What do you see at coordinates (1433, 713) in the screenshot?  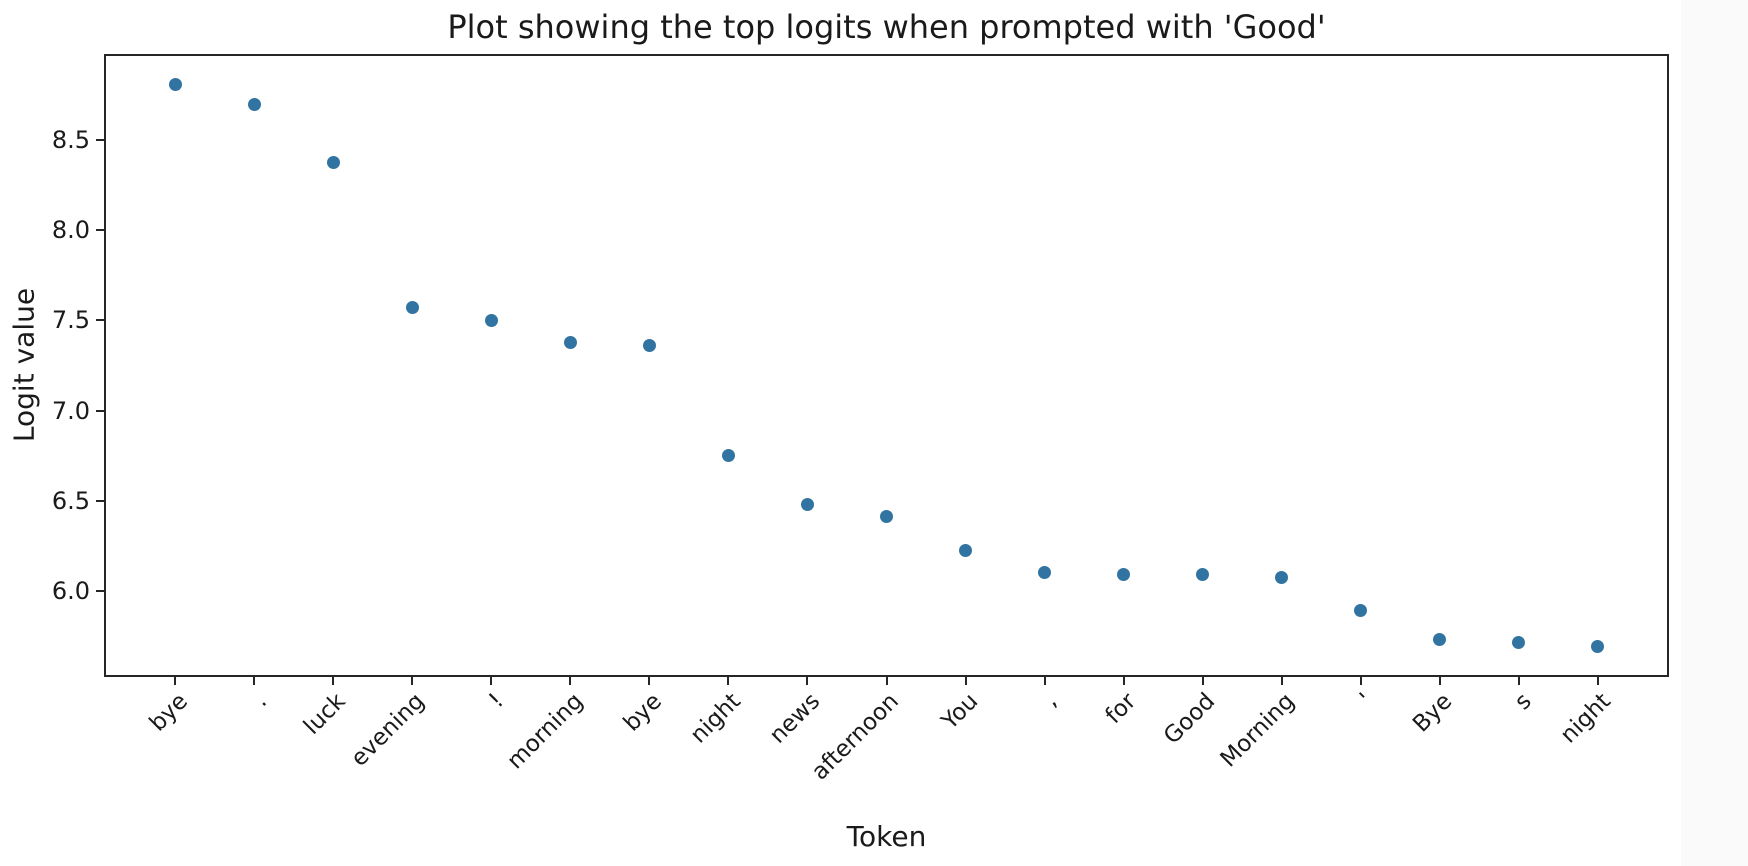 I see `x-tick-label: Bye` at bounding box center [1433, 713].